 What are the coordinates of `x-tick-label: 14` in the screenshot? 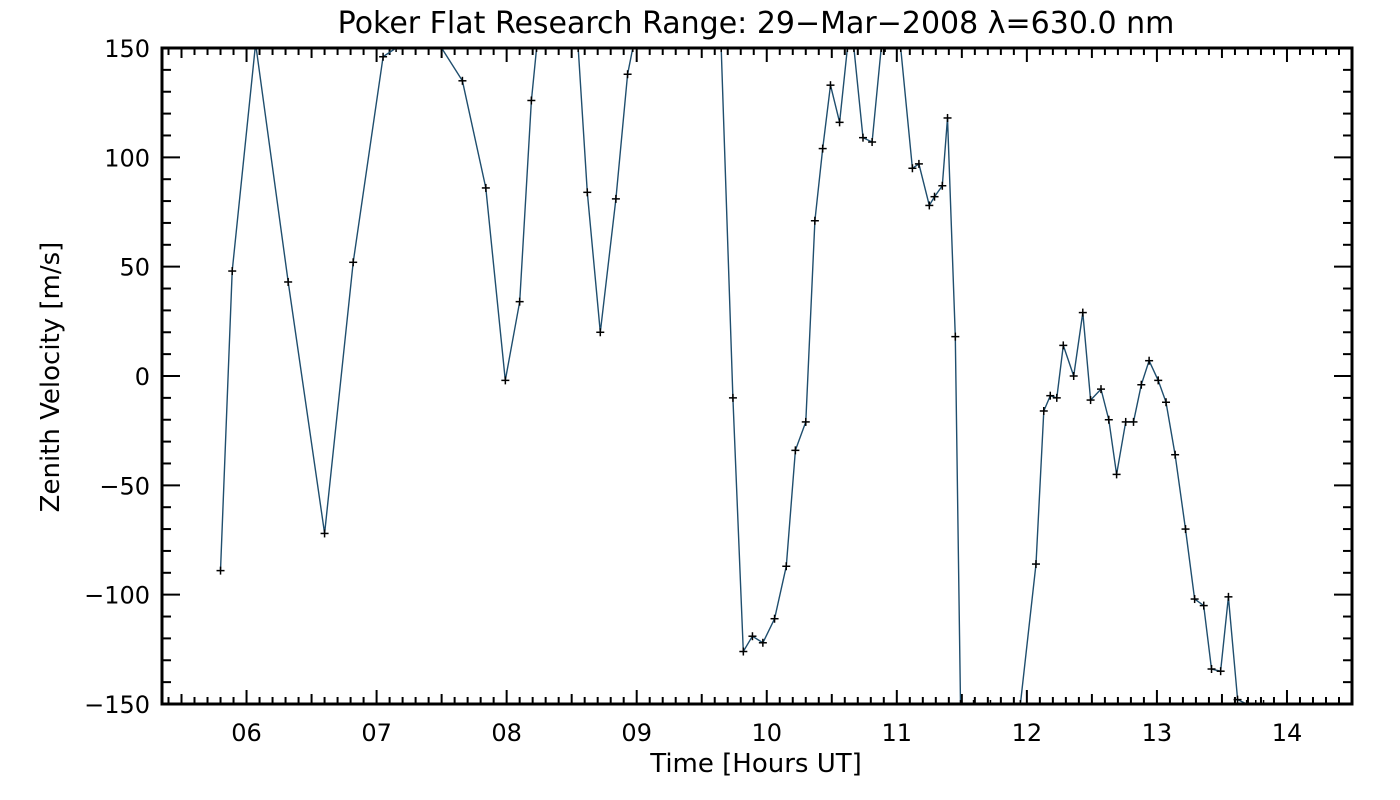 It's located at (1287, 733).